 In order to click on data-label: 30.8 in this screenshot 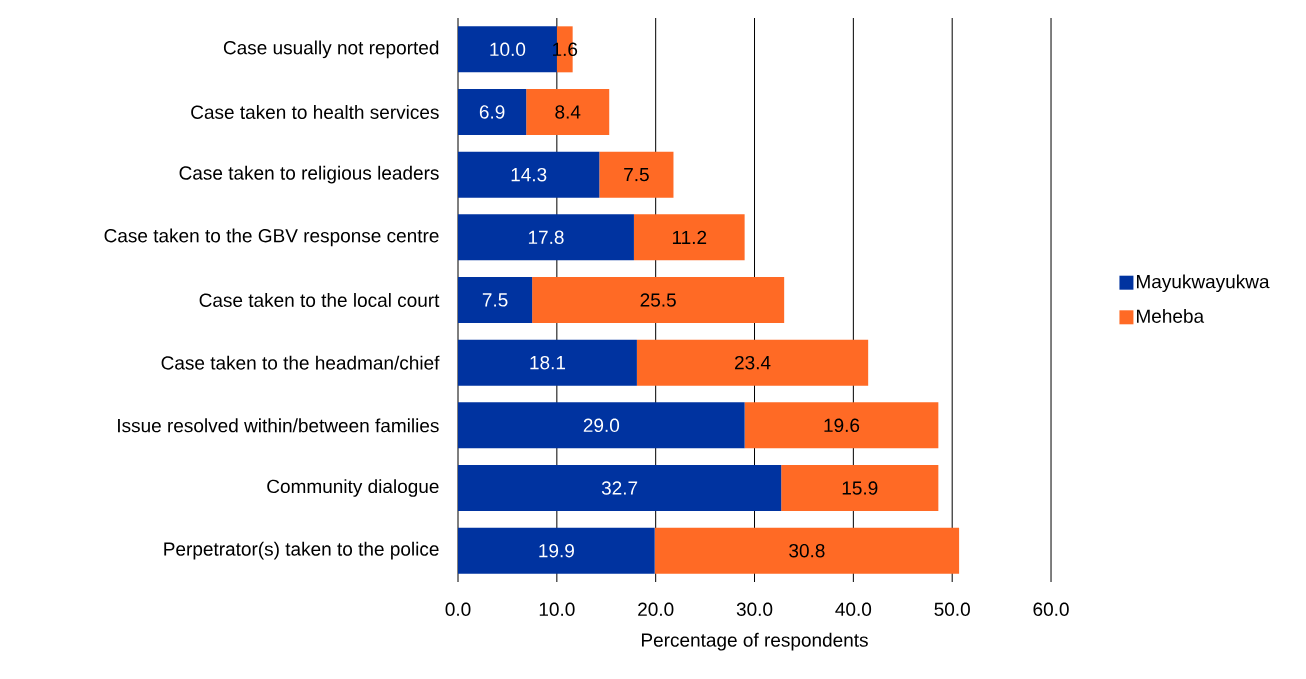, I will do `click(807, 550)`.